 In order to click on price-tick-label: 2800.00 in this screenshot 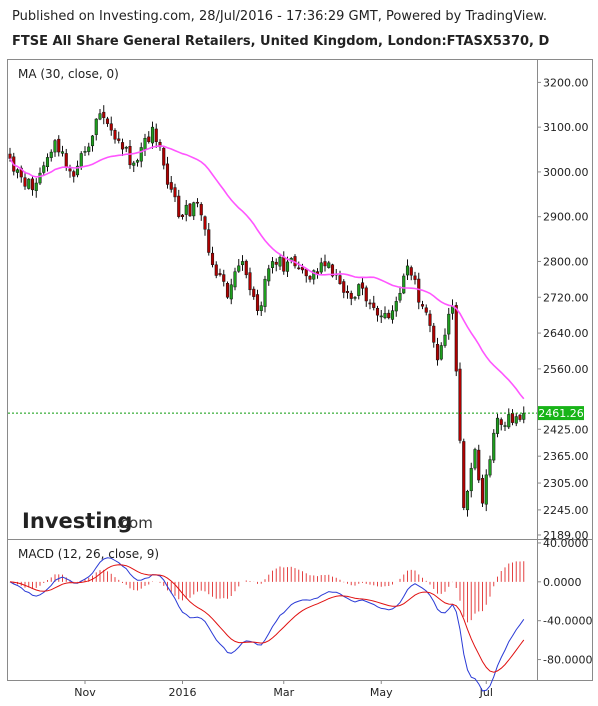, I will do `click(566, 261)`.